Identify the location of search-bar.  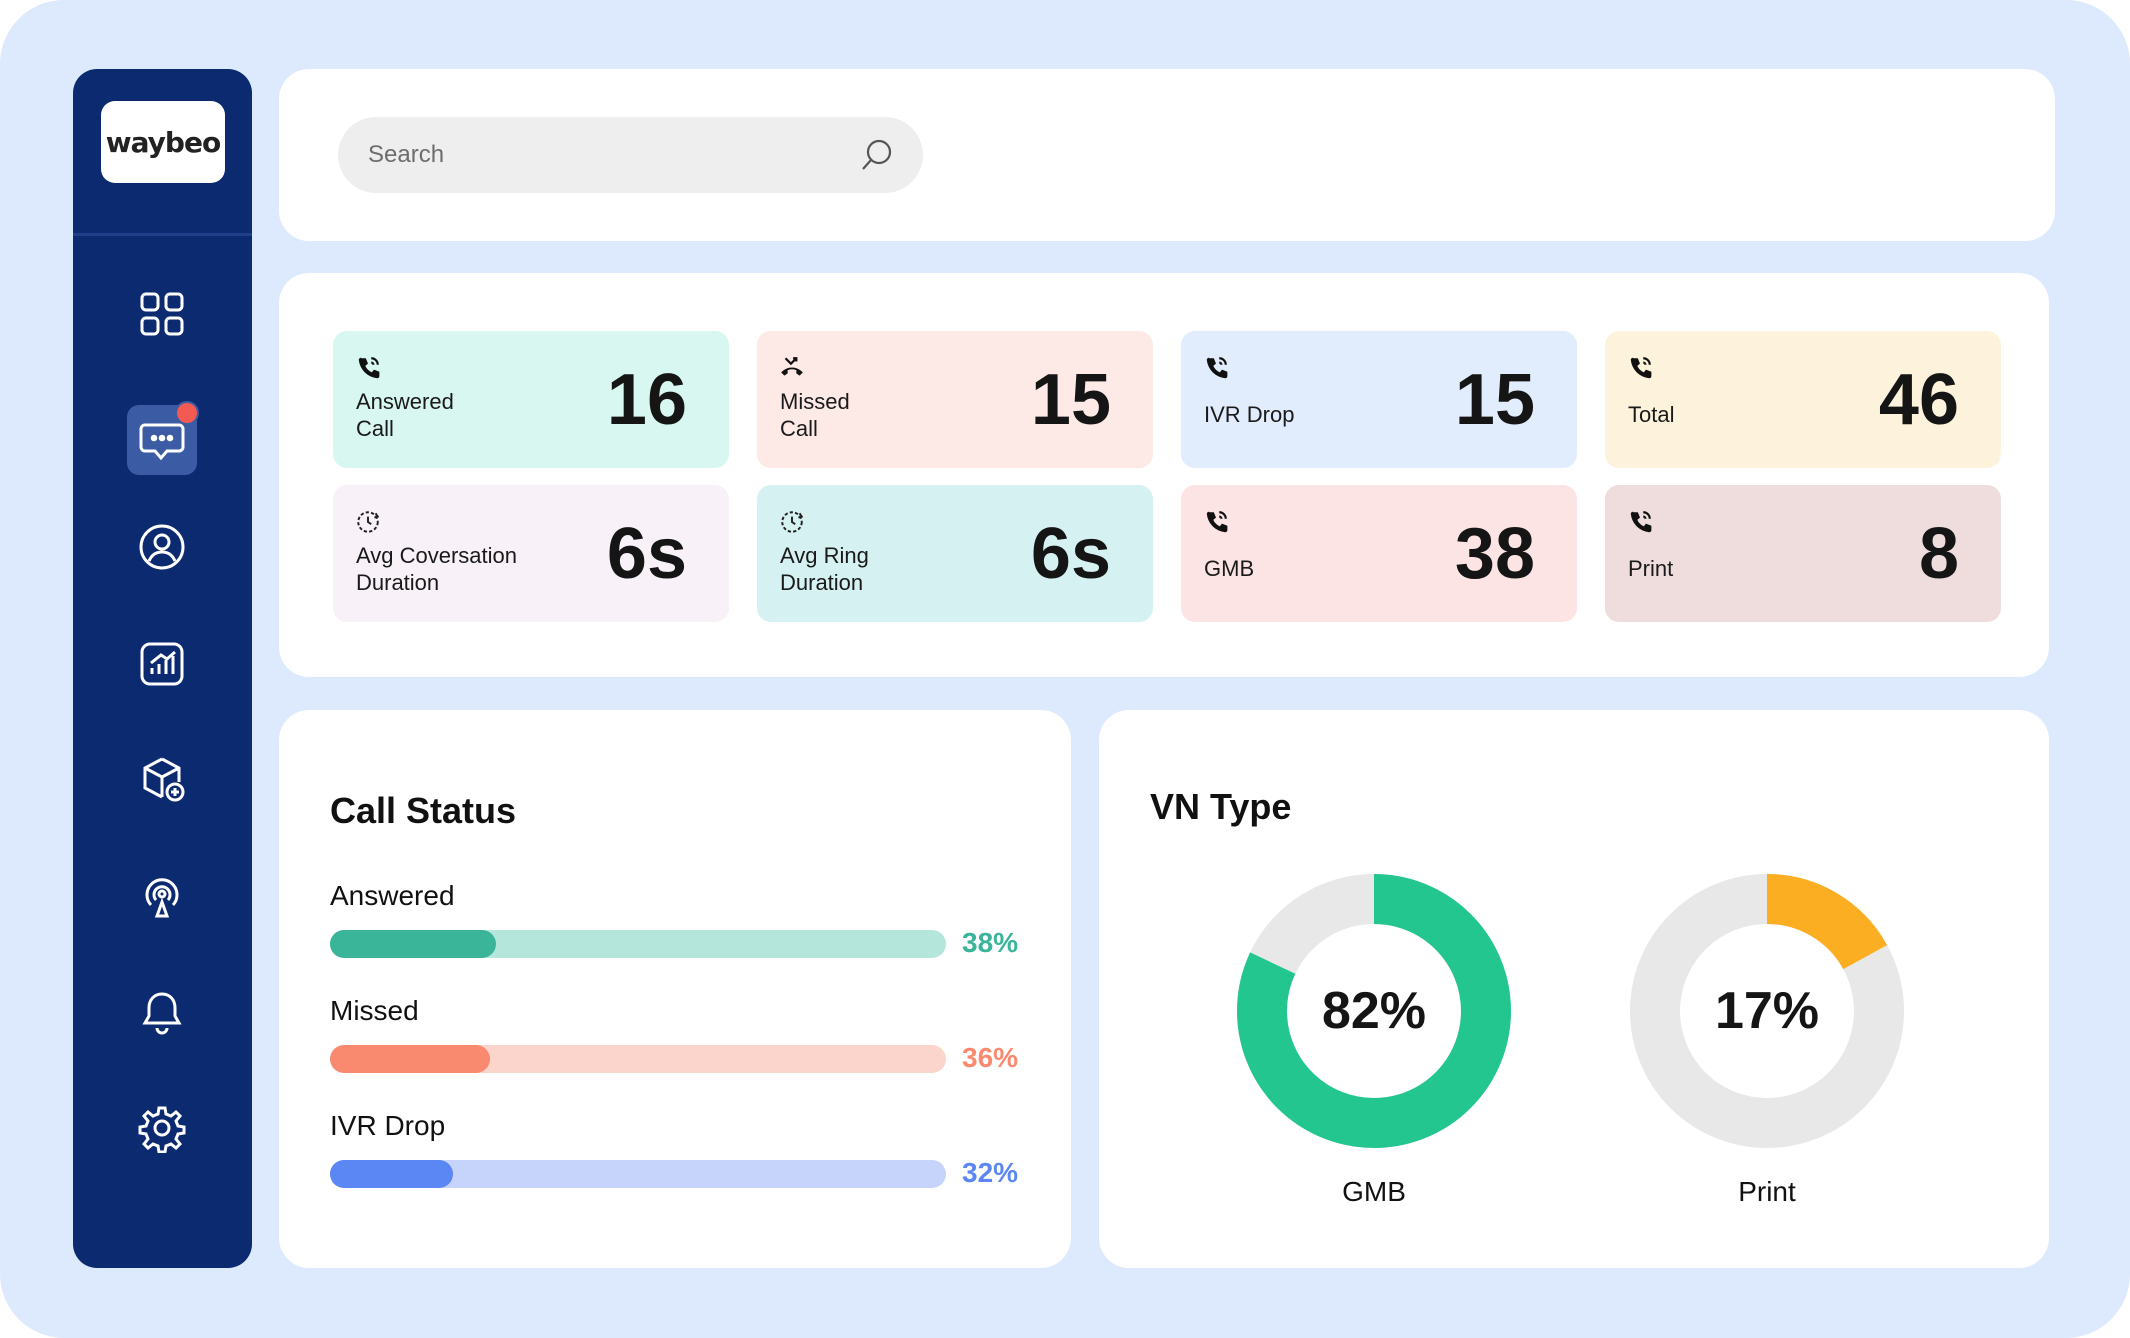
(630, 155).